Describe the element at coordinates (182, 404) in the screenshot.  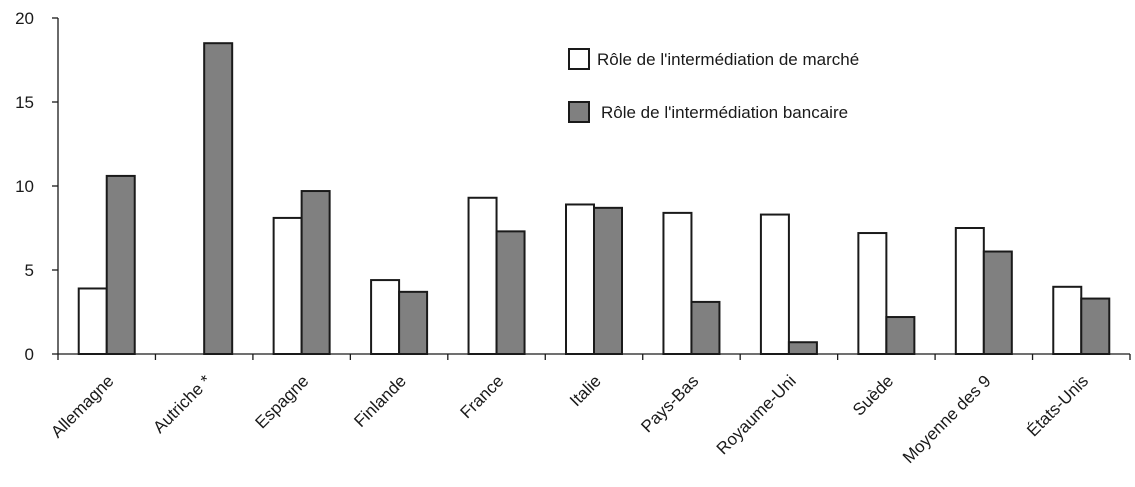
I see `x-category-label: Autriche *` at that location.